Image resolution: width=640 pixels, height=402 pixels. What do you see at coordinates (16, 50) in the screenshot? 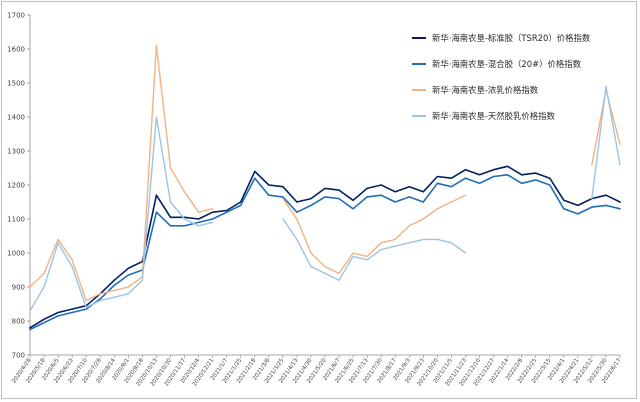
I see `y-tick-label: 1600` at bounding box center [16, 50].